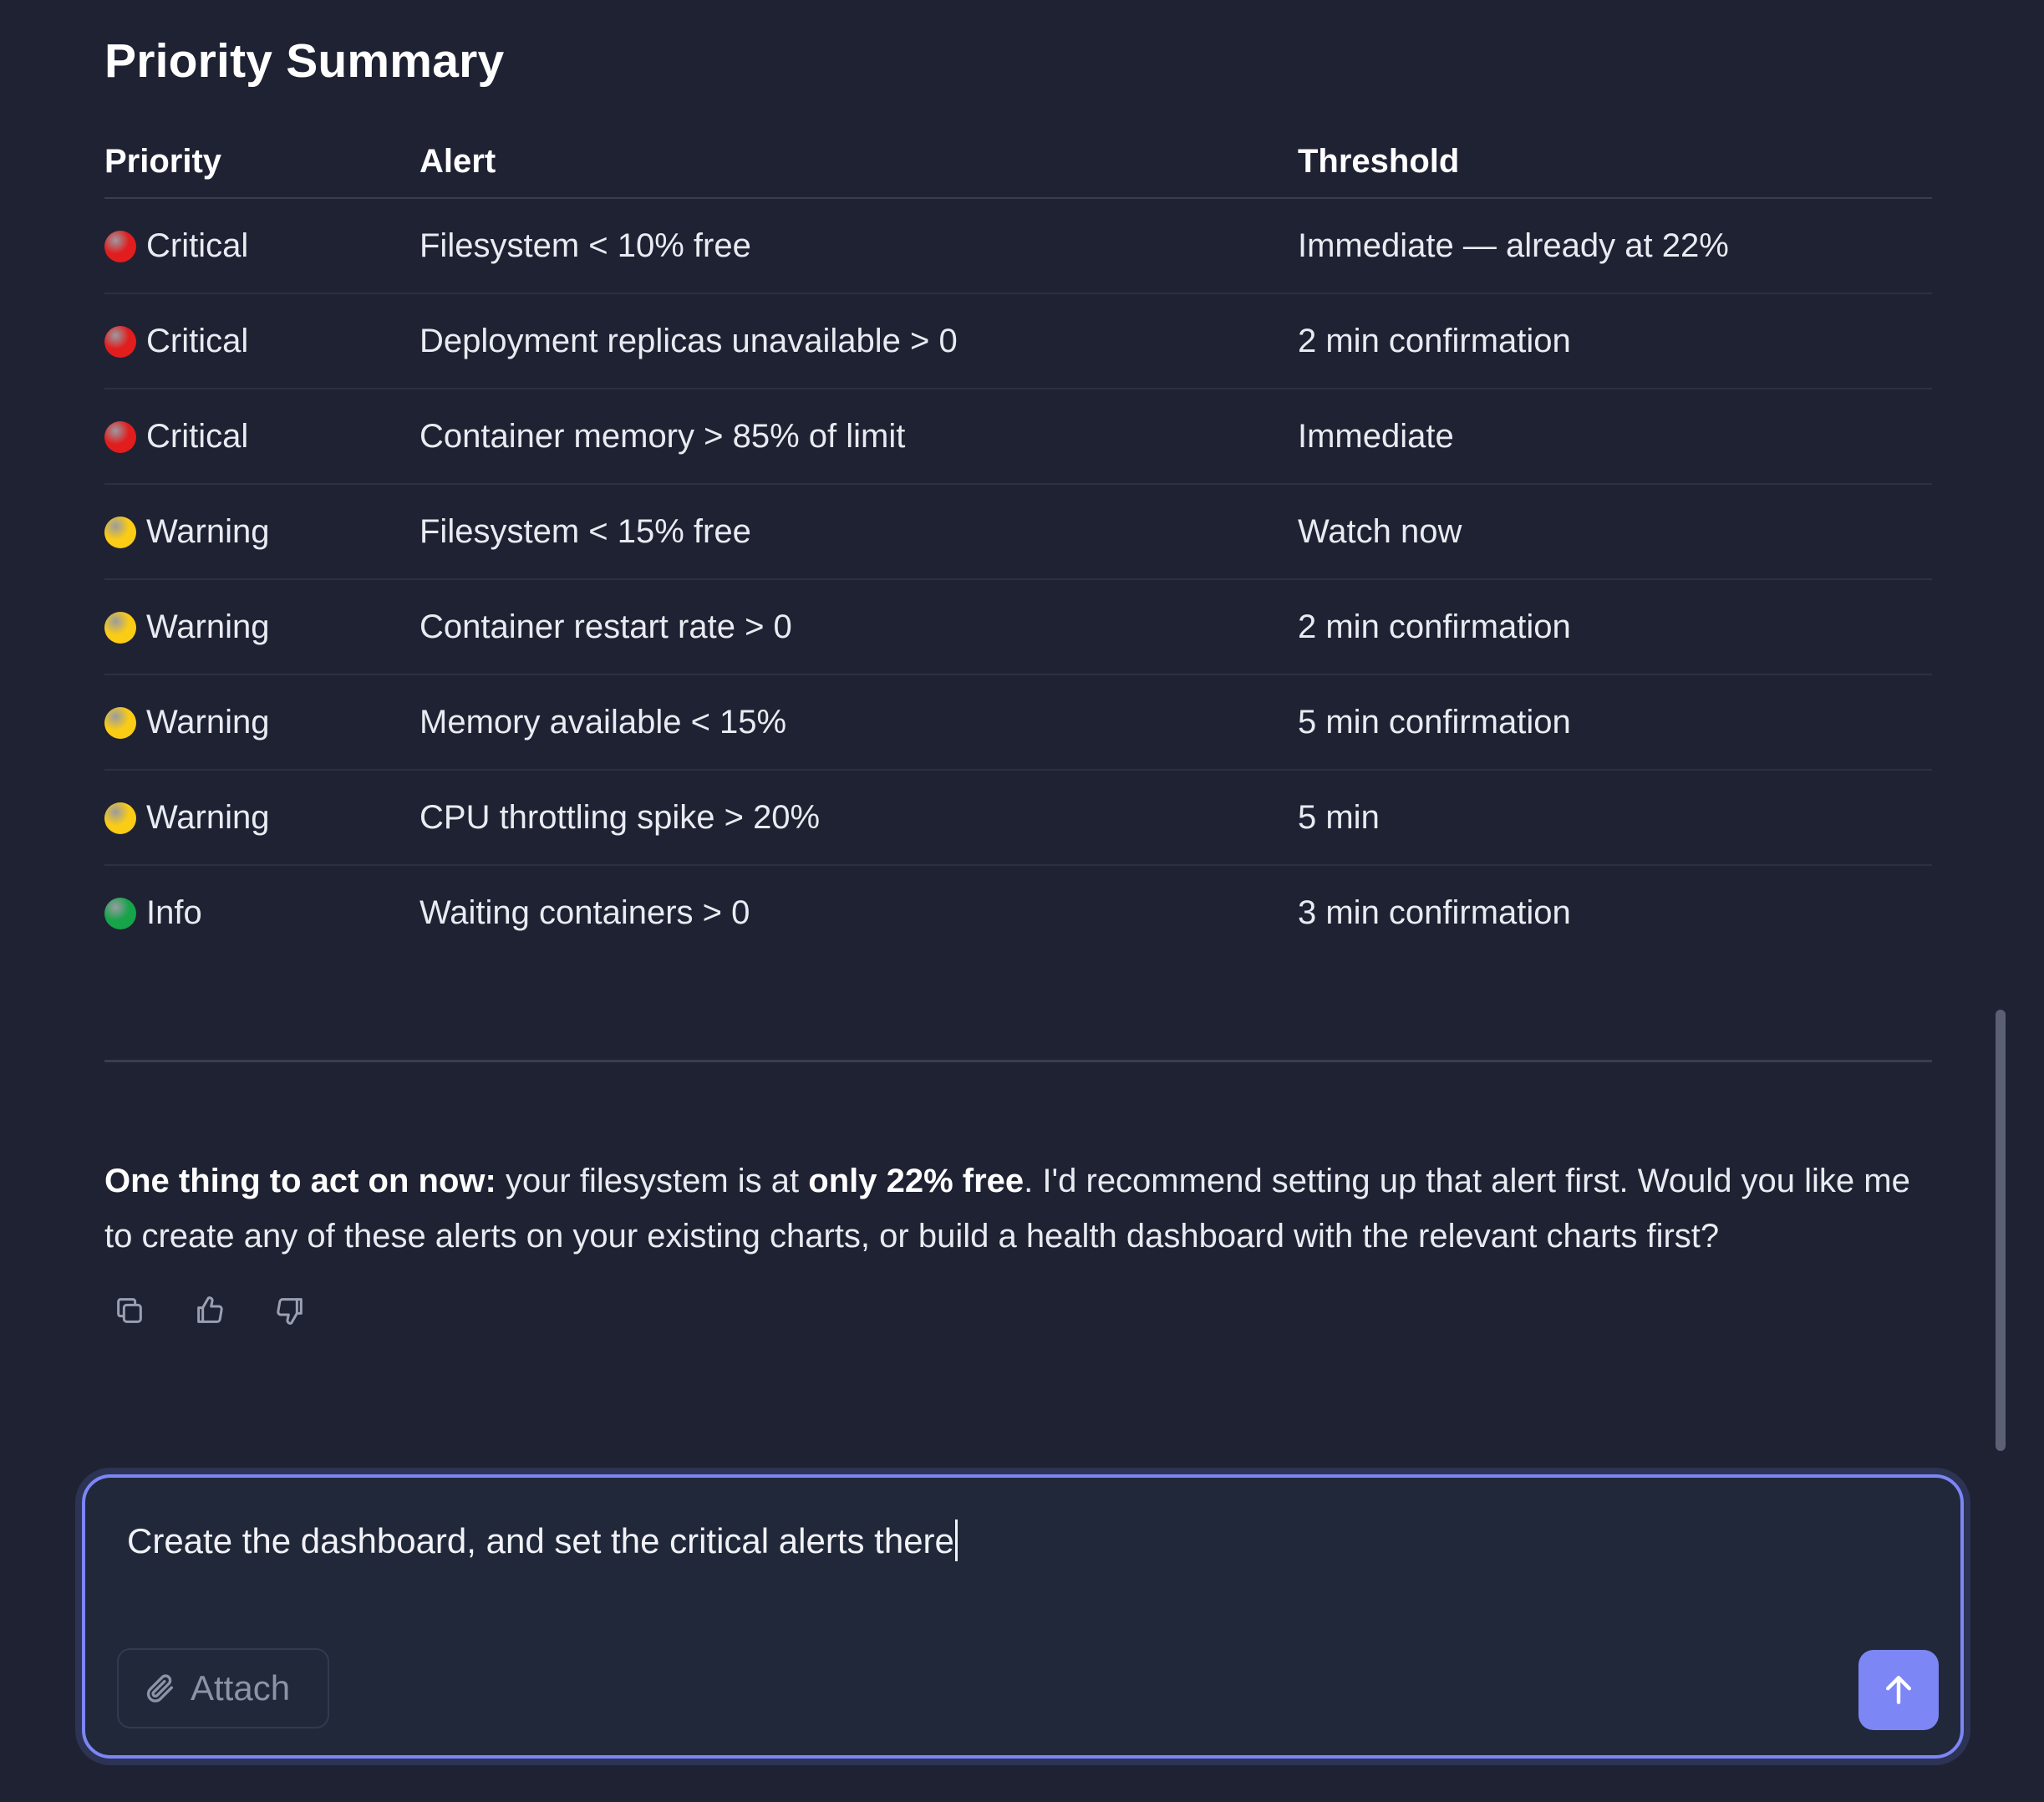 Image resolution: width=2044 pixels, height=1802 pixels. I want to click on threshold-cell: Watch now, so click(1615, 532).